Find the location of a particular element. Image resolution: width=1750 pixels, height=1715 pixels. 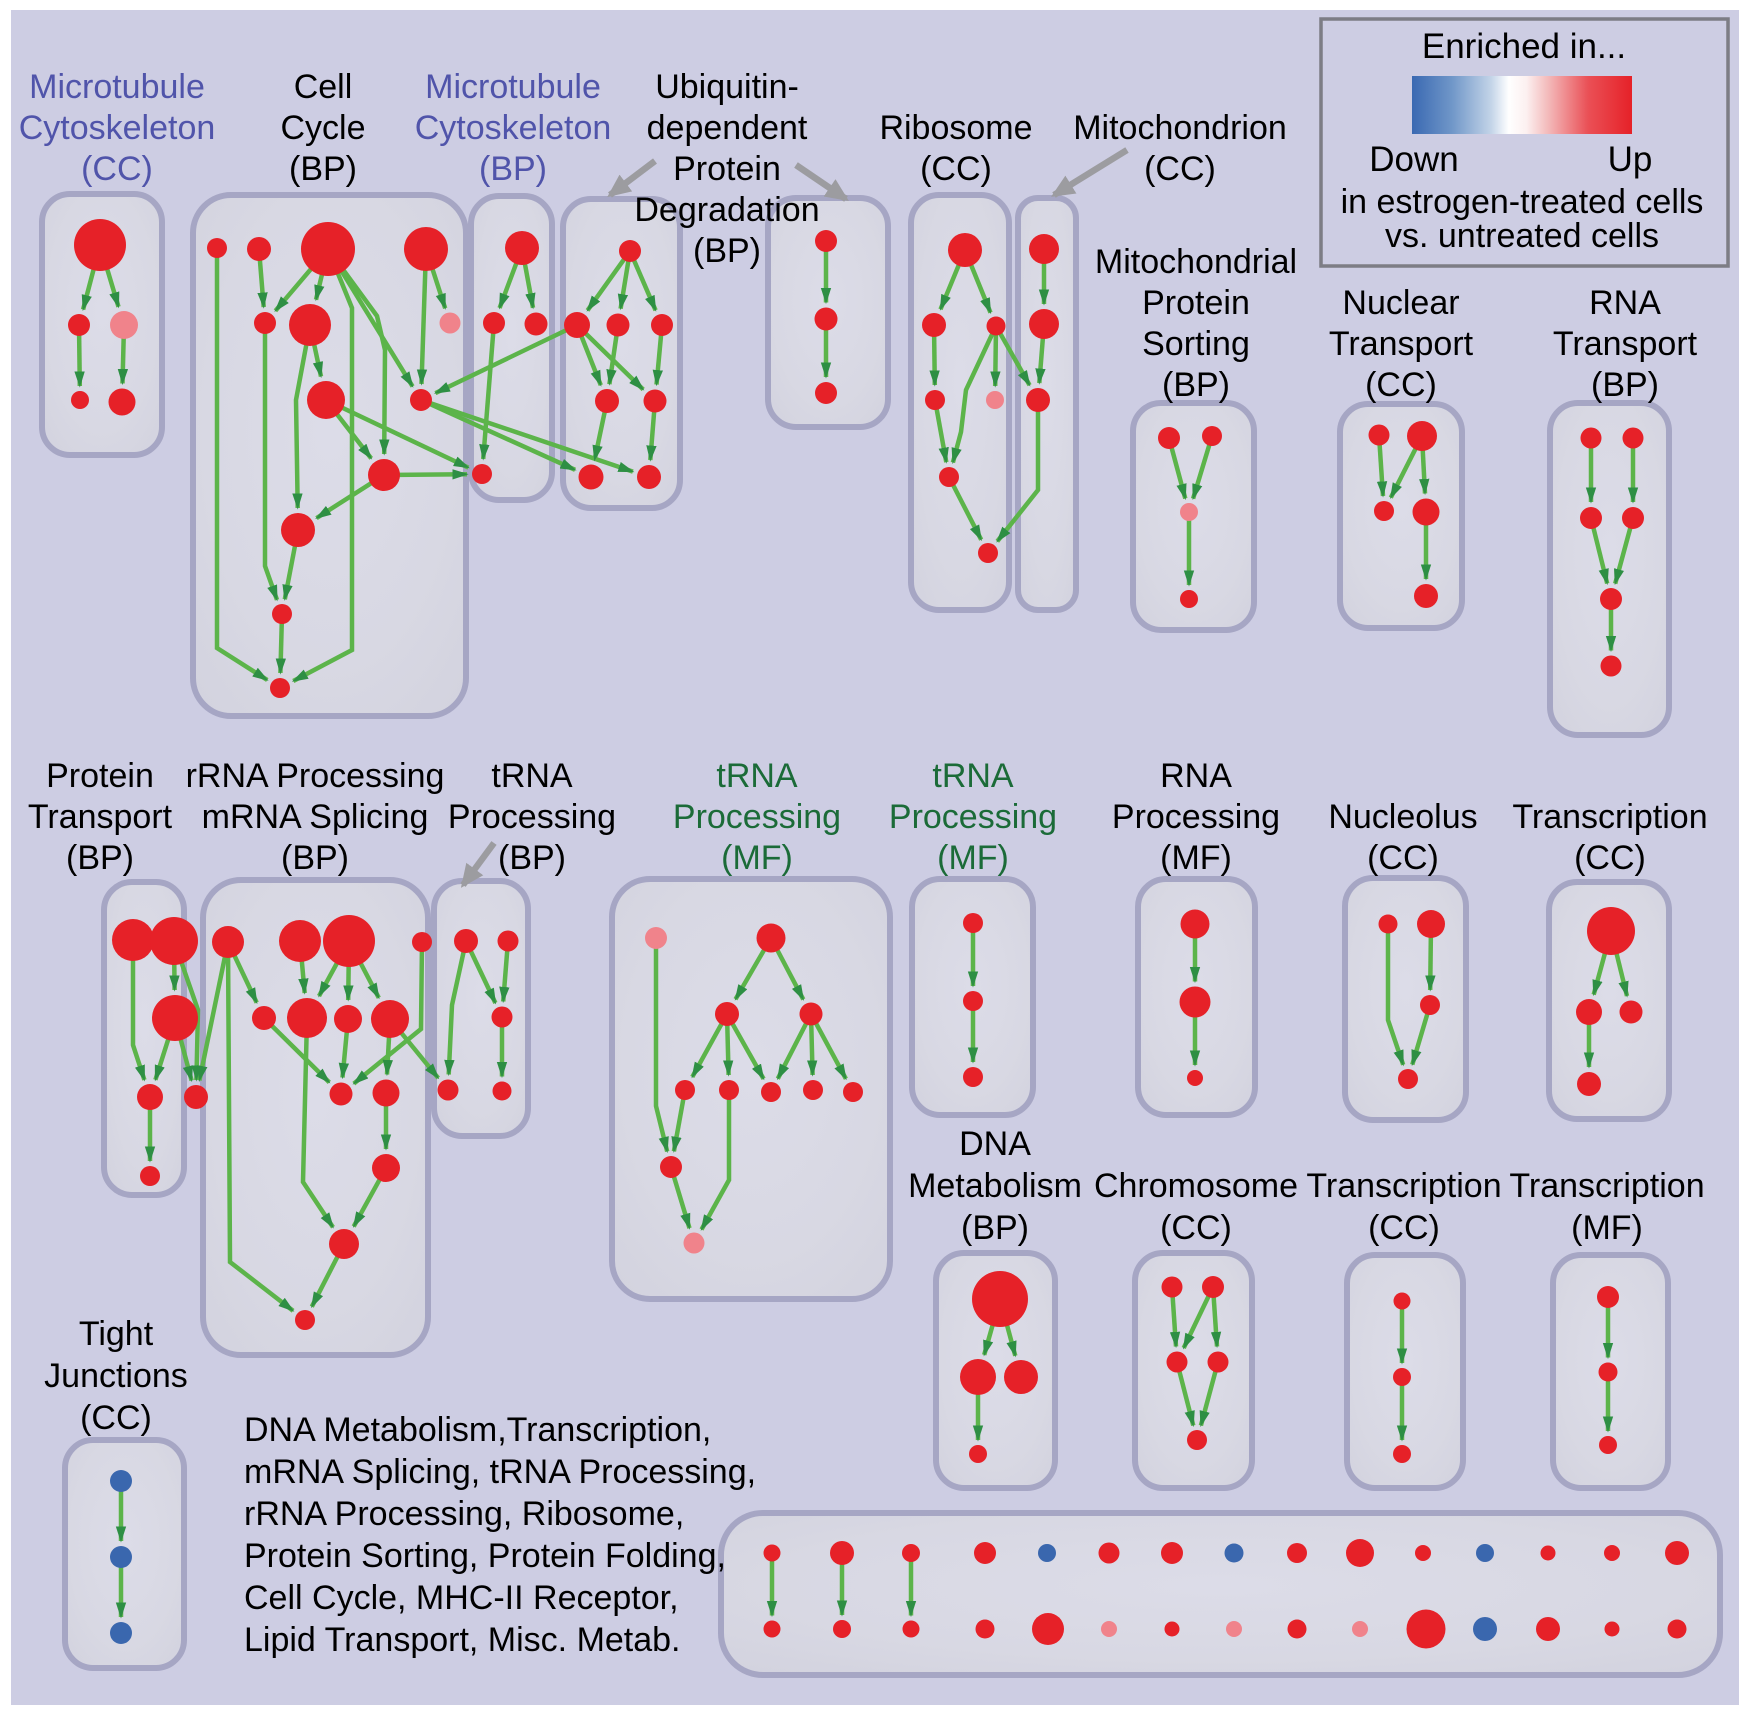

svg-text: in estrogen-treated cells is located at coordinates (1522, 202).